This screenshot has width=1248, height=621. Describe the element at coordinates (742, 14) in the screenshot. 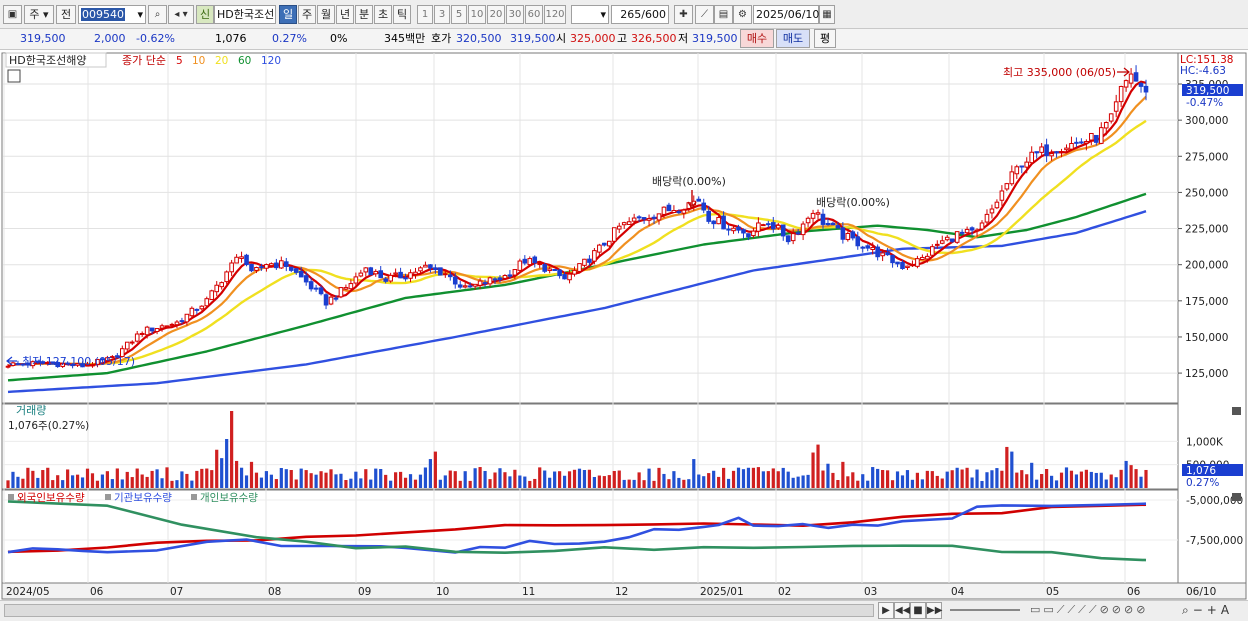

I see `gear-icon: ⚙` at that location.